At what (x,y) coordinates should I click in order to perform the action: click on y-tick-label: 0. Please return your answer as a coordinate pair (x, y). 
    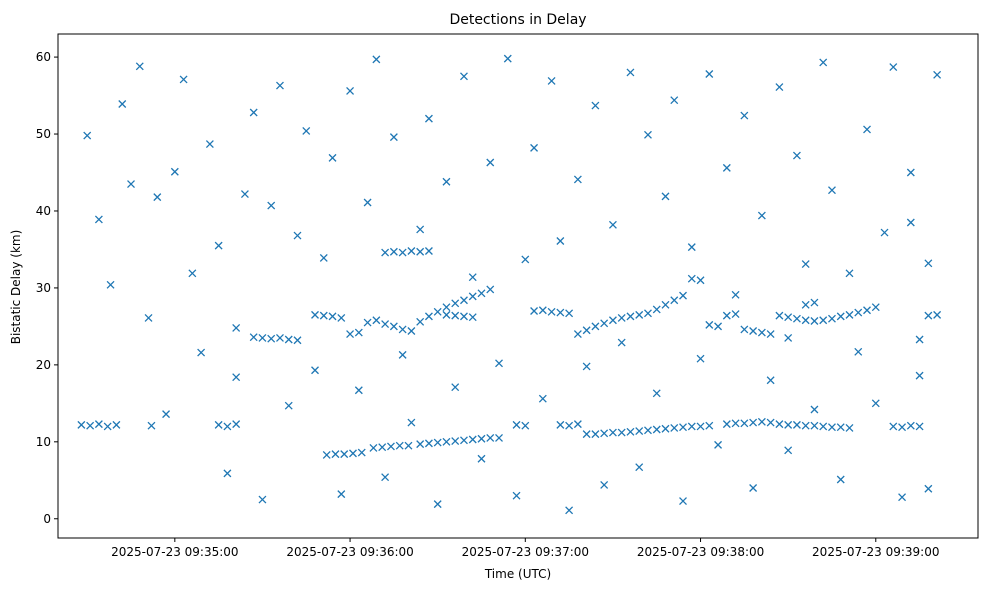
    Looking at the image, I should click on (47, 519).